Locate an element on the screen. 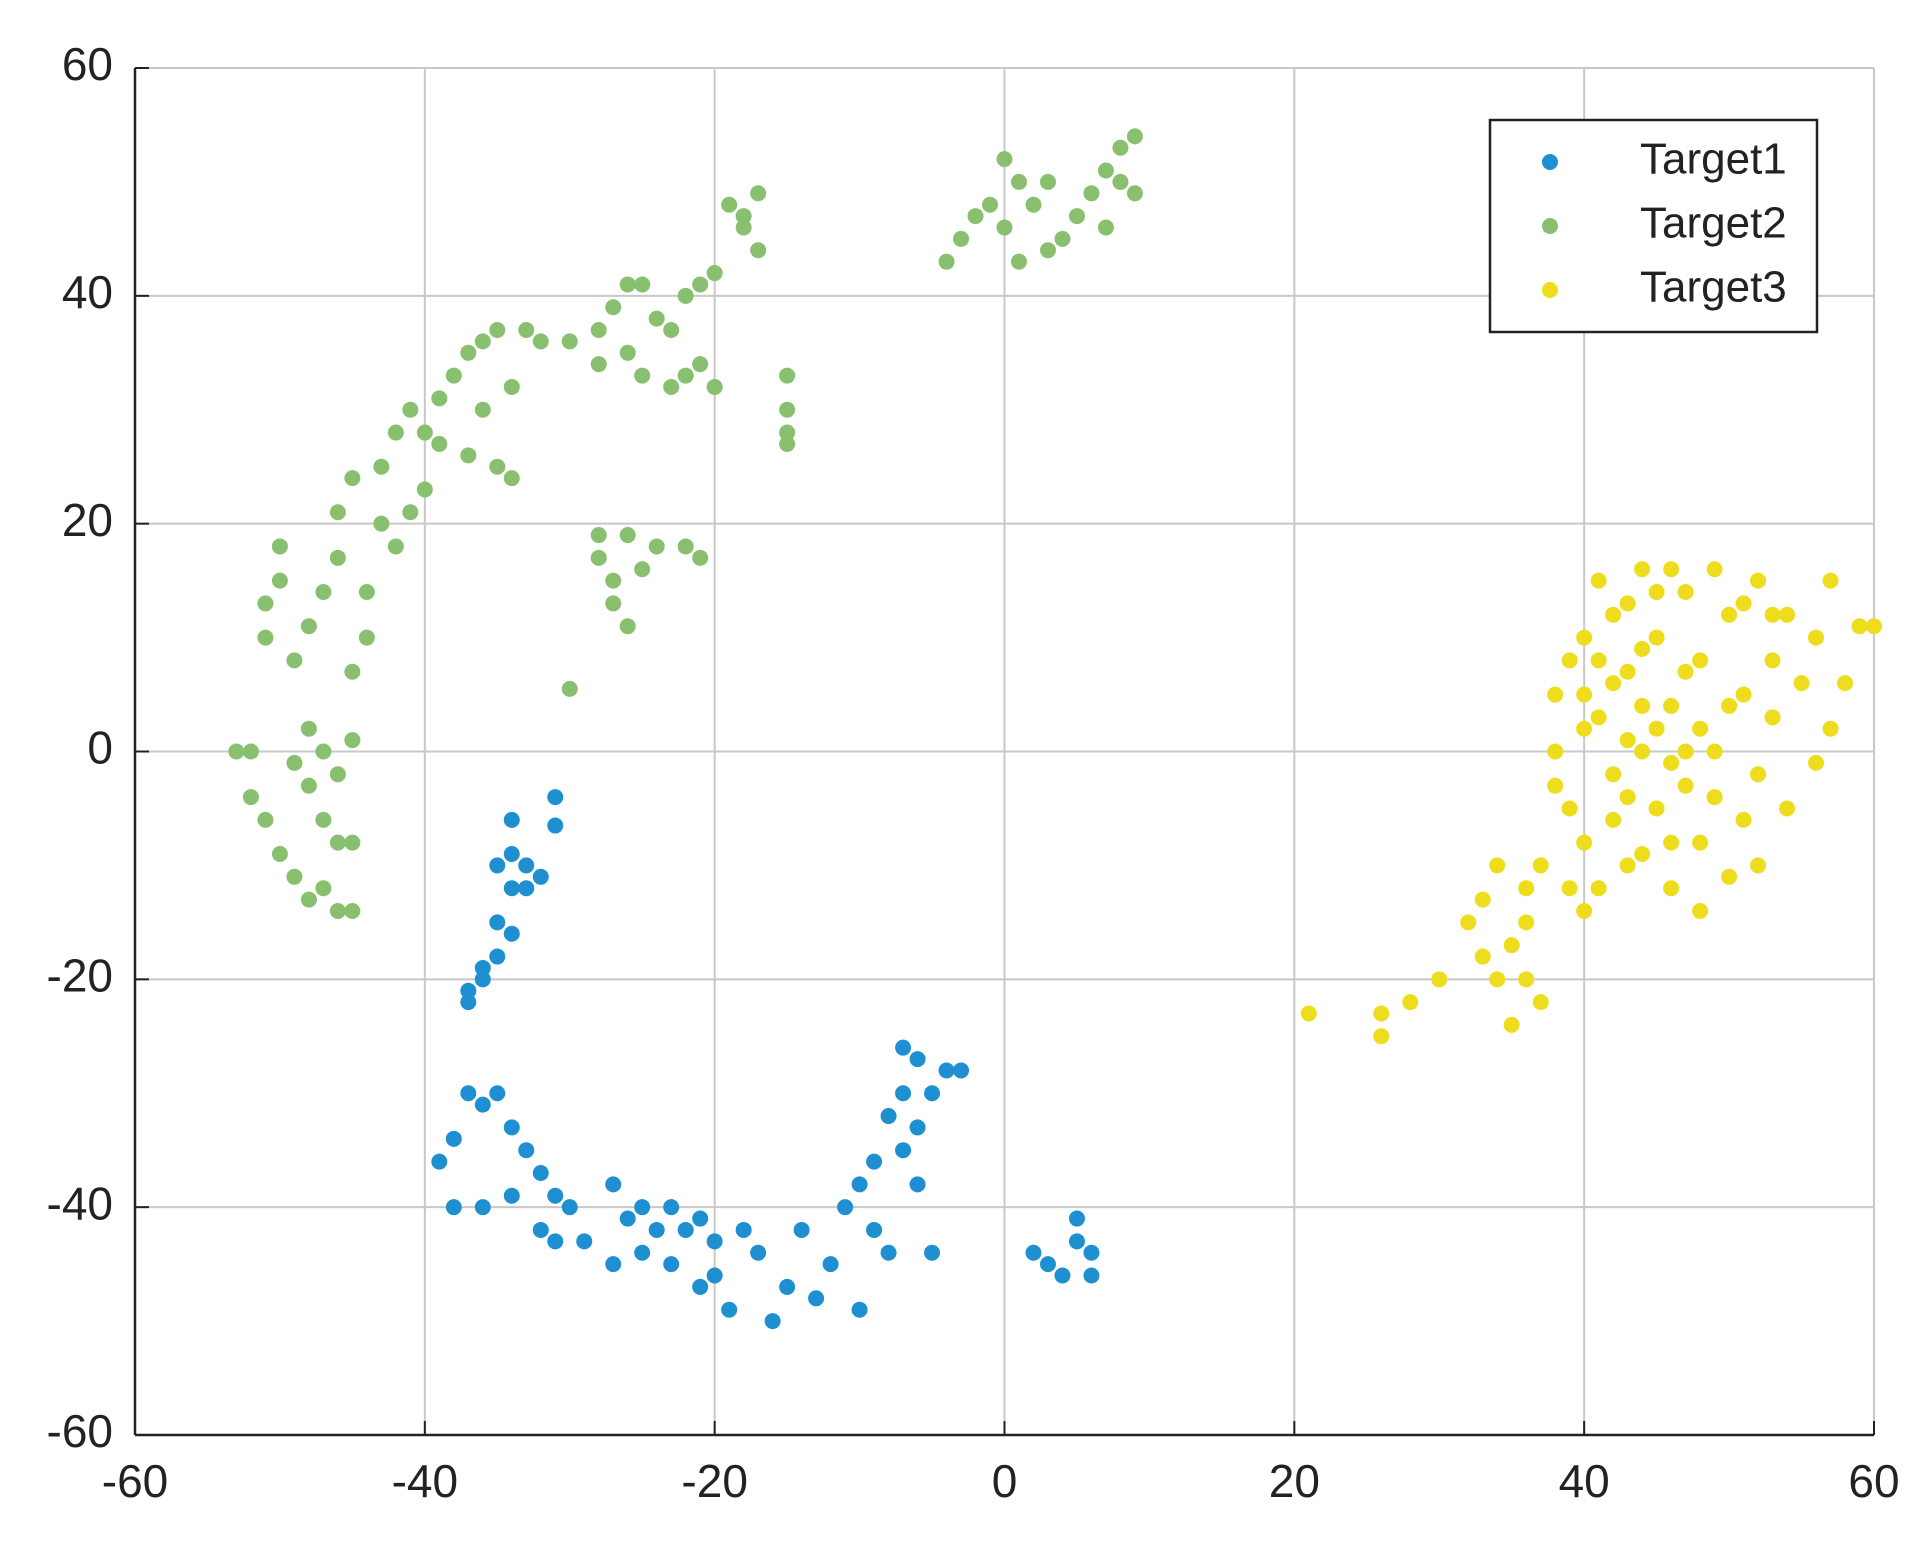 Image resolution: width=1923 pixels, height=1555 pixels. legend-label: Target2 is located at coordinates (1713, 223).